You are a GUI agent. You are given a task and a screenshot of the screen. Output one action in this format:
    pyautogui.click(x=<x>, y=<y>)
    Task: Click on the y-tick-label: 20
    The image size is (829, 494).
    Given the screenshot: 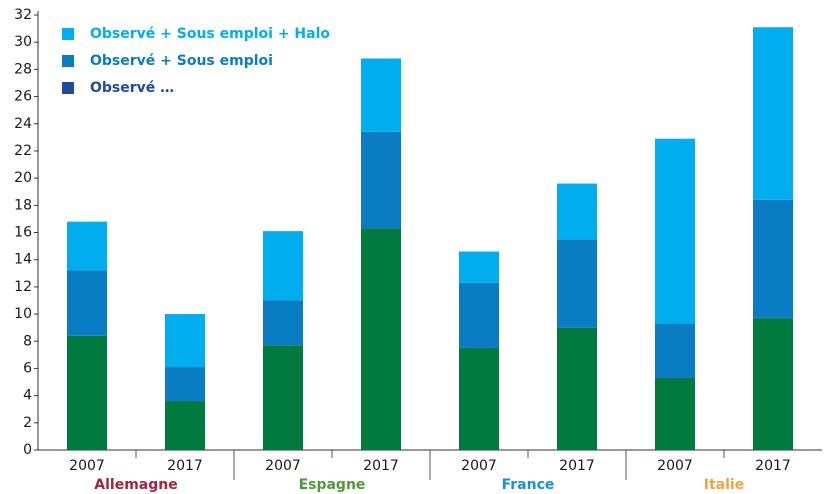 What is the action you would take?
    pyautogui.click(x=23, y=178)
    